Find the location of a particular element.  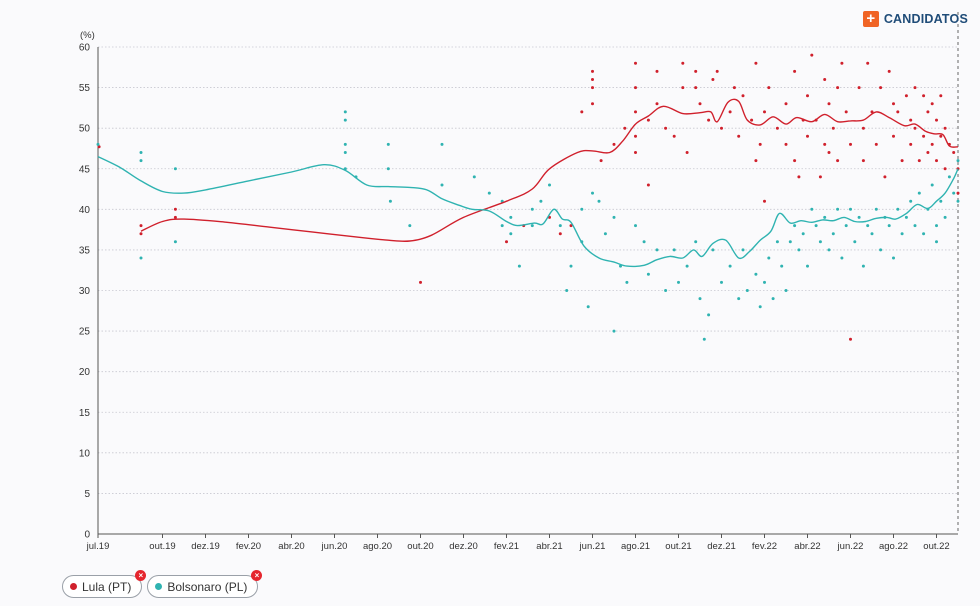

add-candidates-button: + CANDIDATOS is located at coordinates (915, 19).